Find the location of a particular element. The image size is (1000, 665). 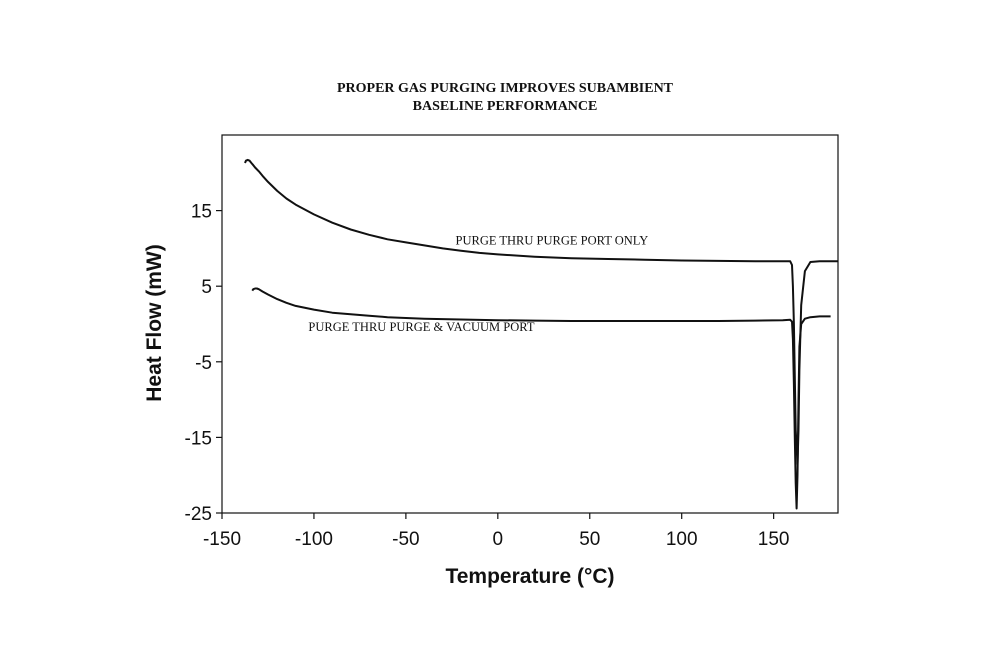

series-annotation-1: PURGE THRU PURGE PORT ONLY is located at coordinates (552, 241).